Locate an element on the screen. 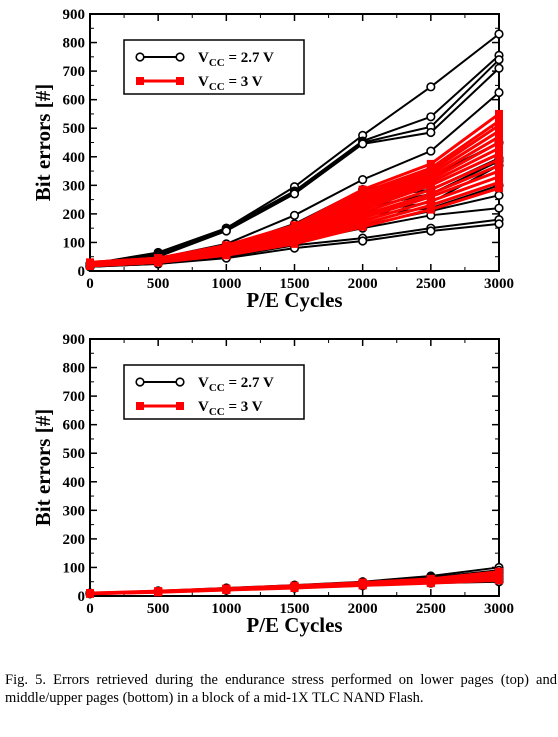 The image size is (558, 737). legend-box is located at coordinates (214, 67).